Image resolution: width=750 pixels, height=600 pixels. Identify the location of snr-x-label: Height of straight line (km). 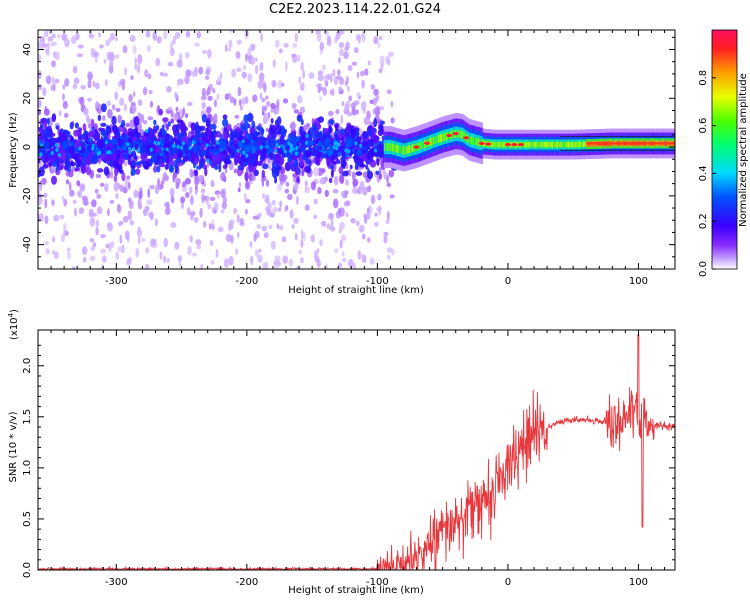
(356, 590).